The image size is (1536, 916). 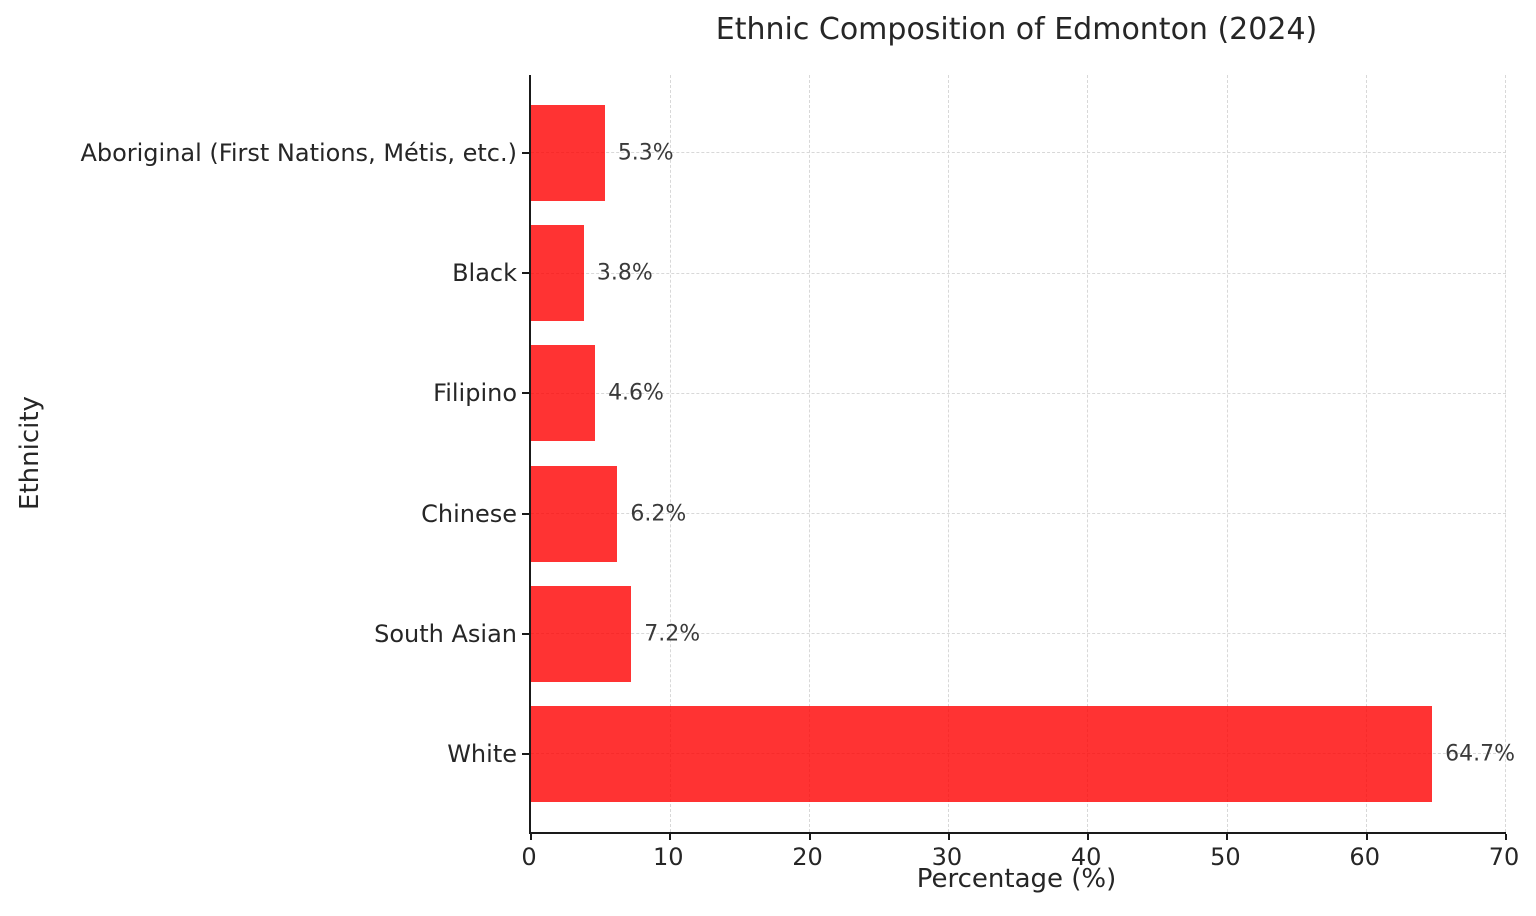 What do you see at coordinates (1086, 857) in the screenshot?
I see `x-tick-label: 40` at bounding box center [1086, 857].